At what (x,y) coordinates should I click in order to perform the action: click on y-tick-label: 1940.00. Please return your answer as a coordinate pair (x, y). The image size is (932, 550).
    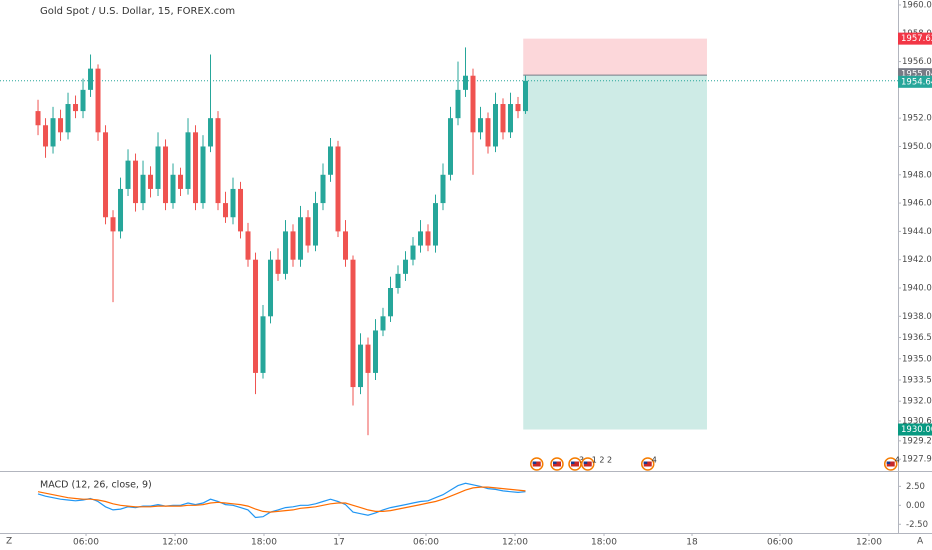
    Looking at the image, I should click on (917, 289).